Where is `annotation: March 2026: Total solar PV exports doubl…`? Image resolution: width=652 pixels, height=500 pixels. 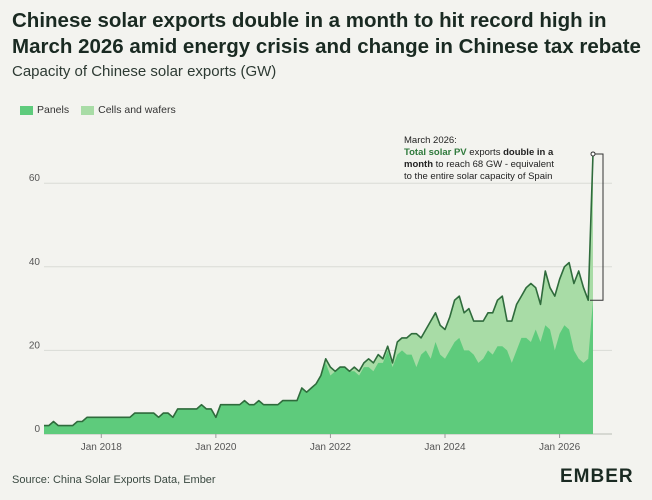
annotation: March 2026: Total solar PV exports doubl… is located at coordinates (504, 218).